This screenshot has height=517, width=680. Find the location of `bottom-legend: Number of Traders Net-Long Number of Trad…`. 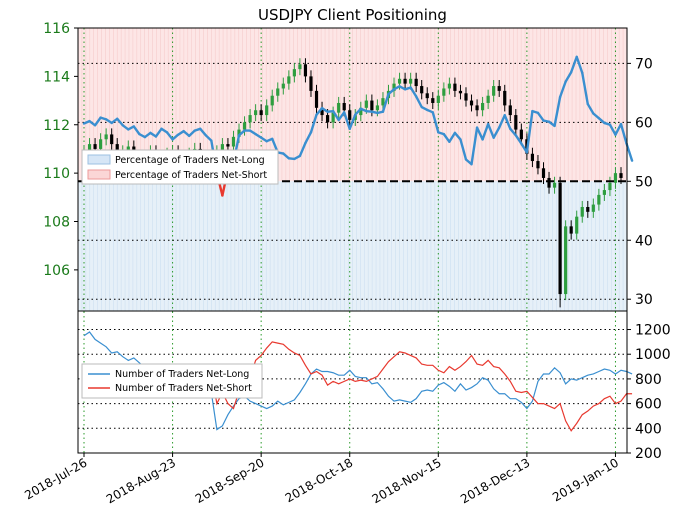

bottom-legend: Number of Traders Net-Long Number of Trad… is located at coordinates (172, 381).